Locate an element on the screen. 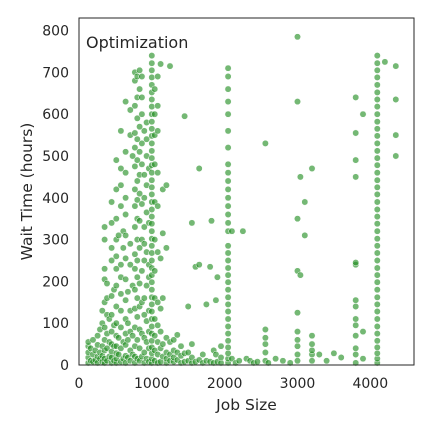 This screenshot has height=437, width=432. y-tick-label: 100 is located at coordinates (55, 324).